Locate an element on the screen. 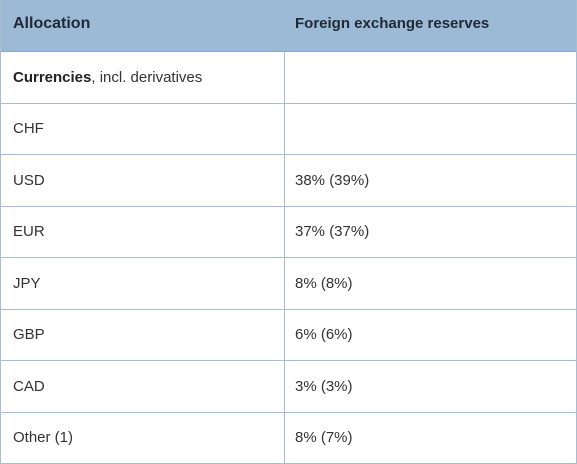 This screenshot has height=464, width=577. table-row-currencies: Currencies, incl. derivatives is located at coordinates (288, 78).